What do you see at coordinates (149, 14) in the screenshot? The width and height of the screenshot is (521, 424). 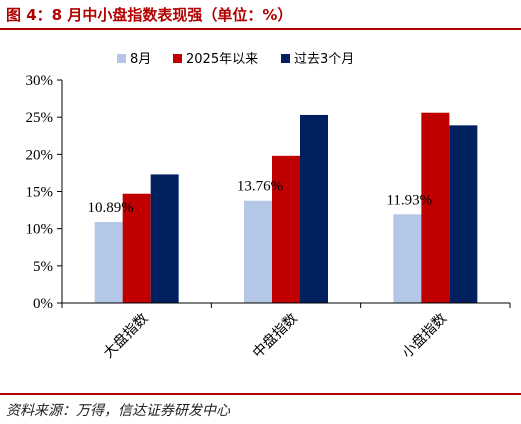 I see `figure-title: 图 4：8 月中小盘指数表现强（单位：%）` at bounding box center [149, 14].